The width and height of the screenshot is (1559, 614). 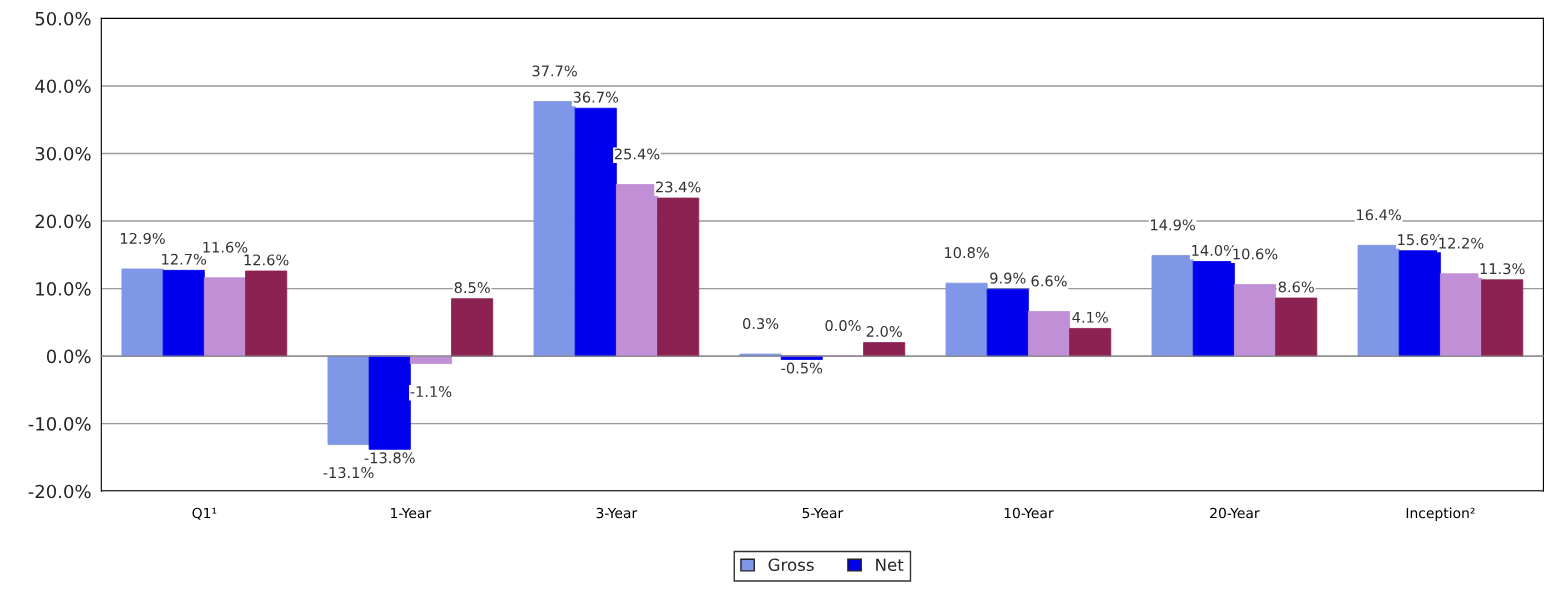 What do you see at coordinates (63, 18) in the screenshot?
I see `y-tick-label: 50.0%` at bounding box center [63, 18].